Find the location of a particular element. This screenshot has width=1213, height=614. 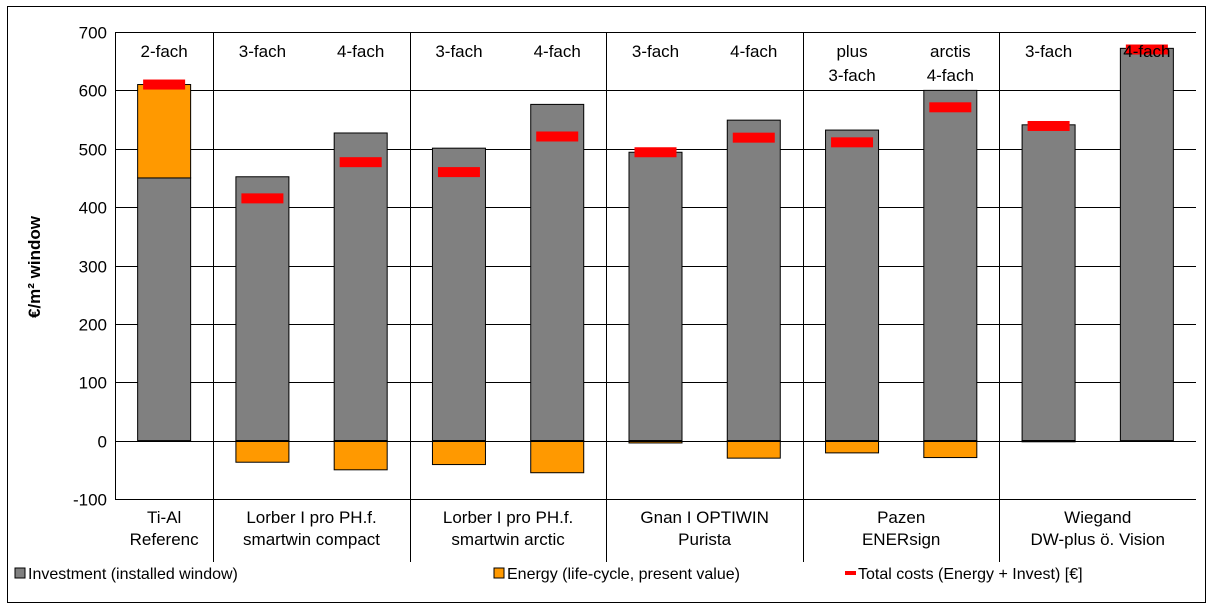

group-label: smartwin compact is located at coordinates (311, 539).